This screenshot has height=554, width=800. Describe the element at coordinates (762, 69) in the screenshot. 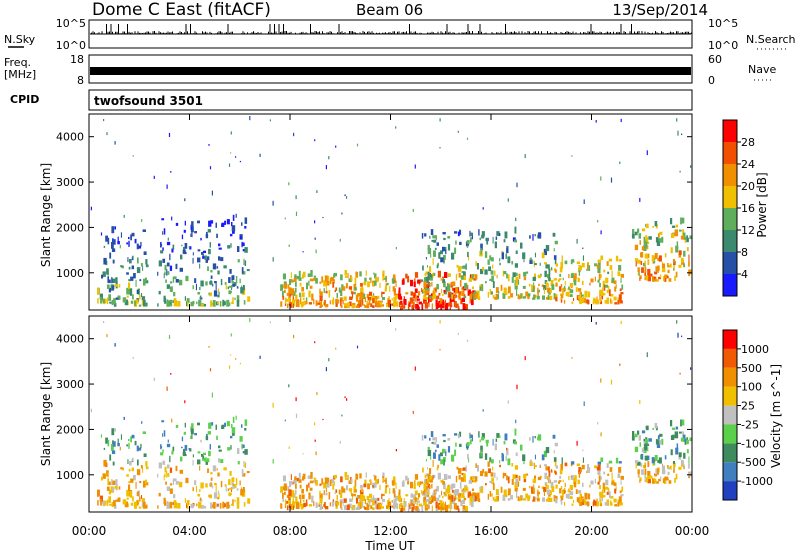

I see `nave-label: Nave` at that location.